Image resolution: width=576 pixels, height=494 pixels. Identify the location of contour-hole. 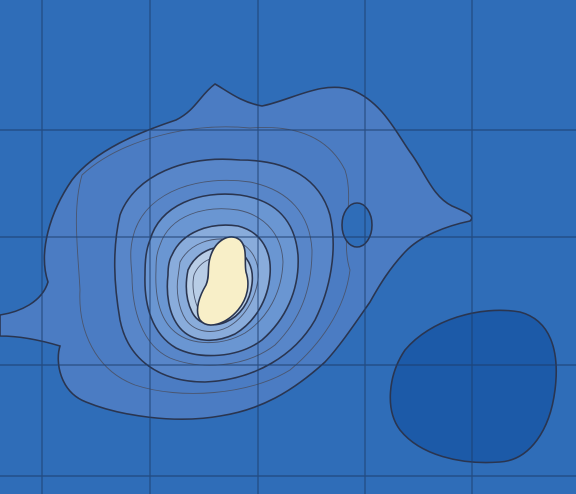
(357, 225).